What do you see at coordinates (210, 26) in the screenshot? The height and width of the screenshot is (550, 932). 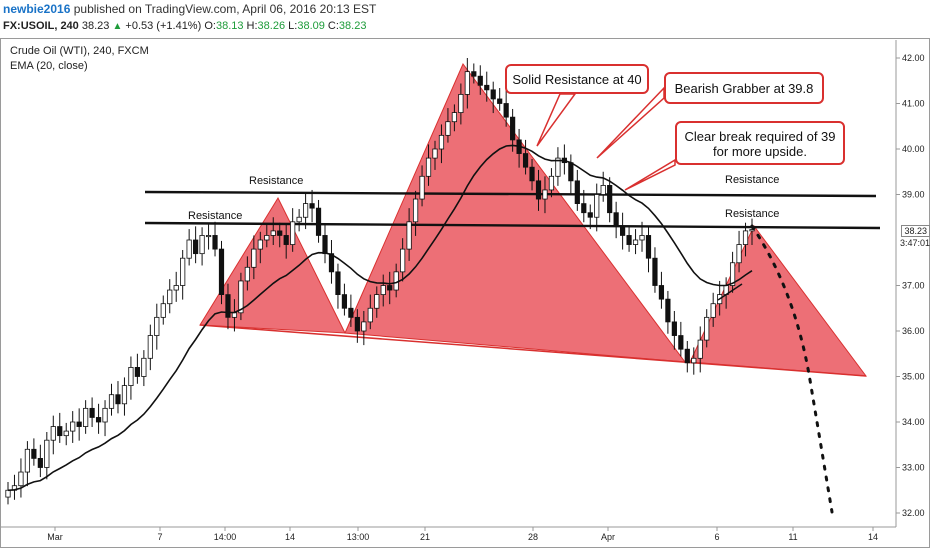 I see `open-label: O:` at bounding box center [210, 26].